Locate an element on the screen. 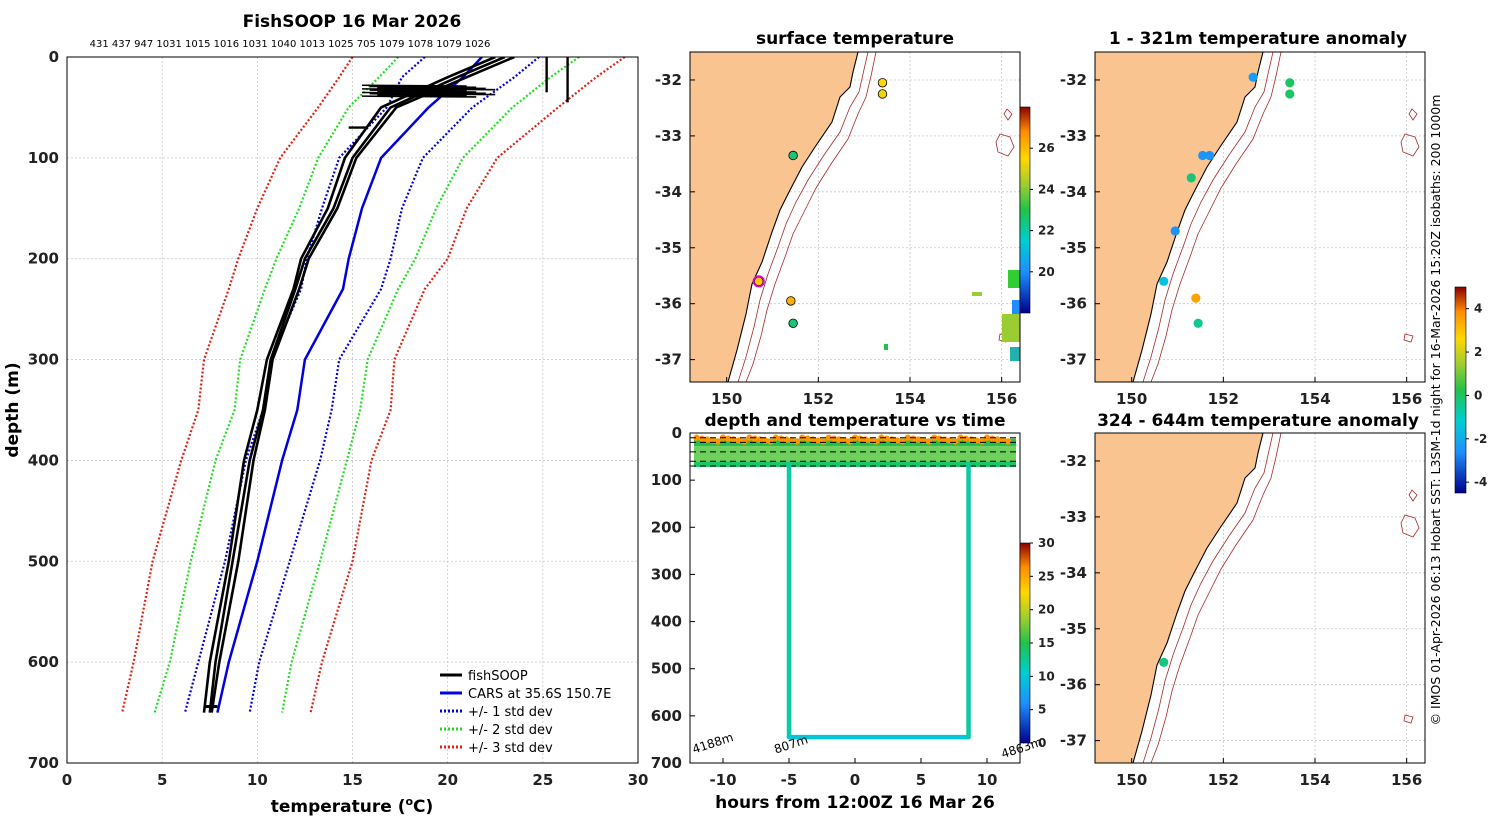  anomaly-2-ytick-label: -32 is located at coordinates (1073, 461).